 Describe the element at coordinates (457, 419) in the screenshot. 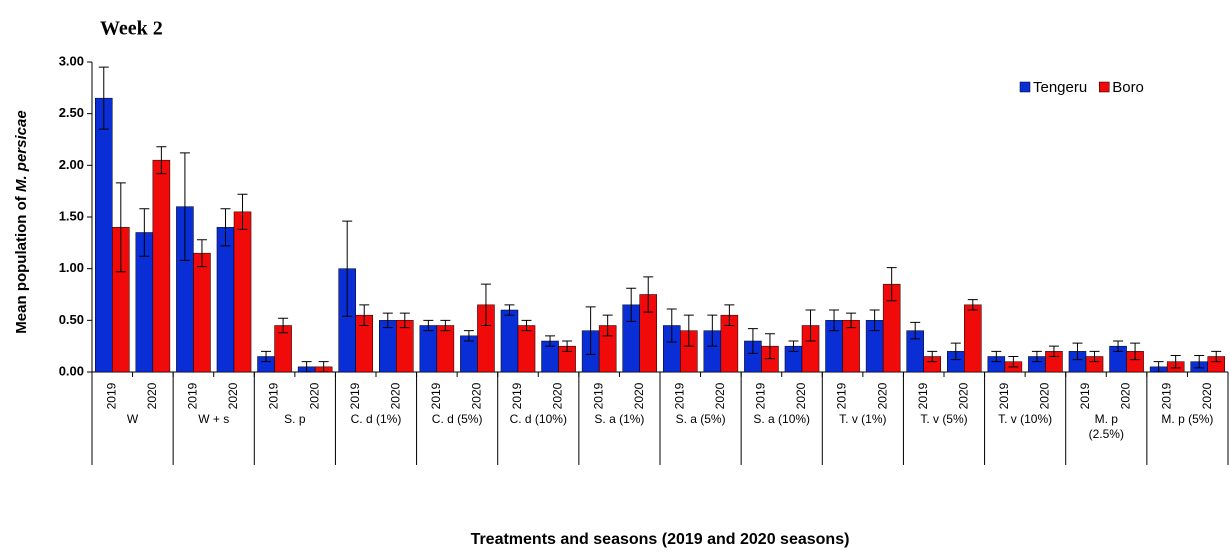

I see `group-label: C. d (5%)` at that location.